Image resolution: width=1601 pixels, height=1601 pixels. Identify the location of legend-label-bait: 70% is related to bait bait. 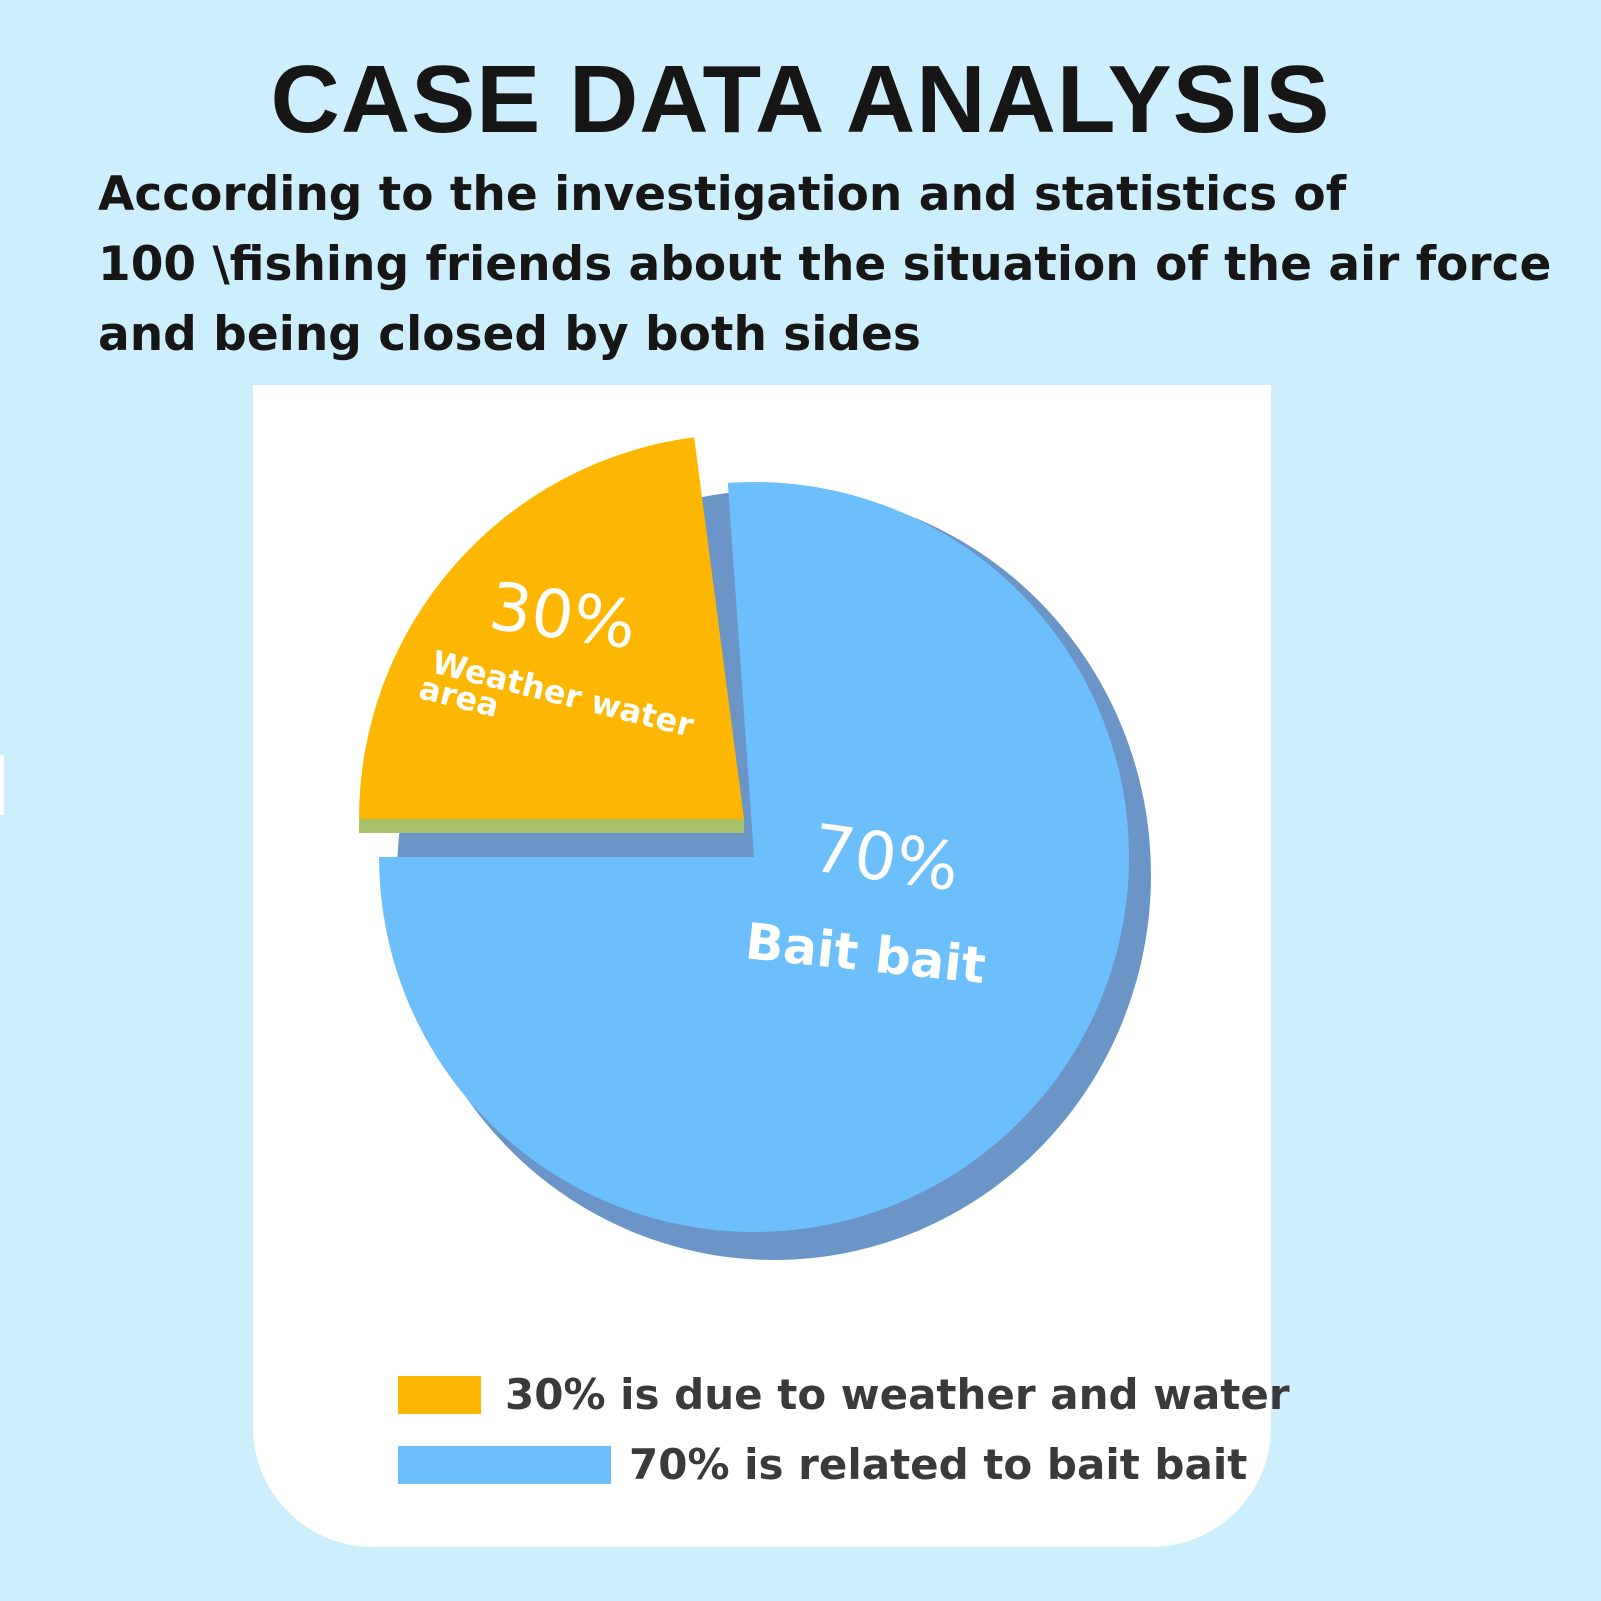
(938, 1464).